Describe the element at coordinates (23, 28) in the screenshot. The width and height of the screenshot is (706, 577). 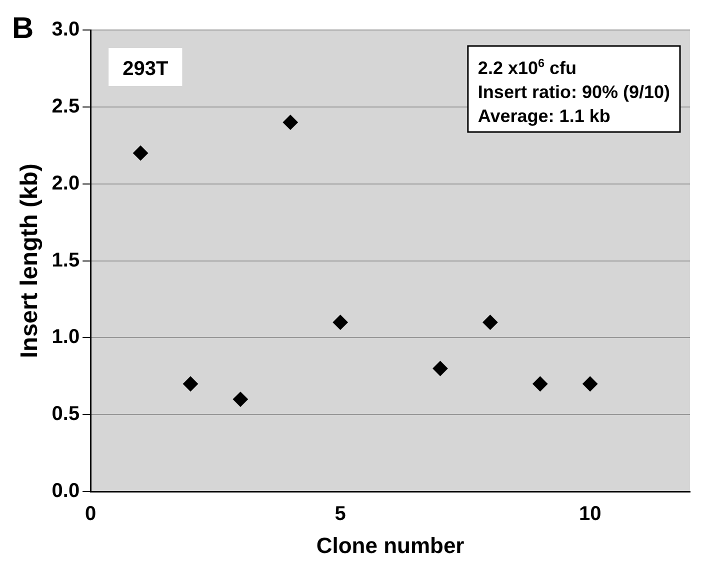
I see `text: B` at that location.